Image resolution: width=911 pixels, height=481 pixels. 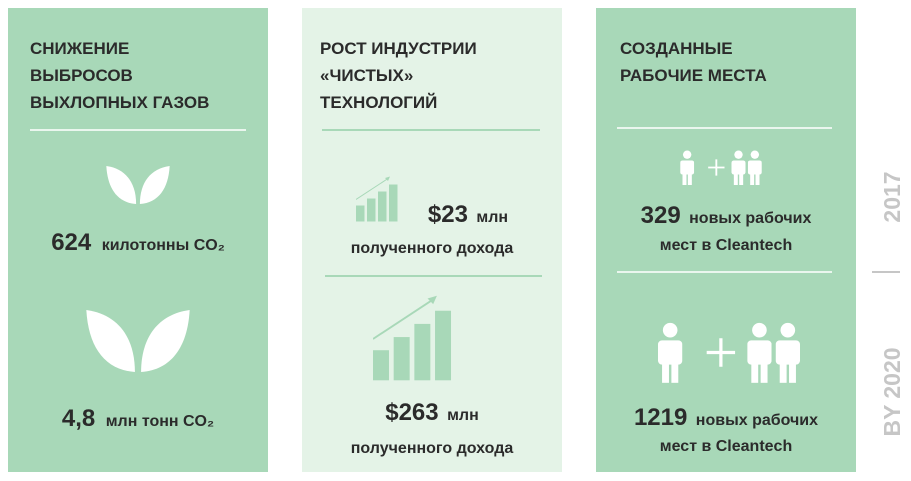 I want to click on stat: 4,8 млн тонн CO₂, so click(x=138, y=418).